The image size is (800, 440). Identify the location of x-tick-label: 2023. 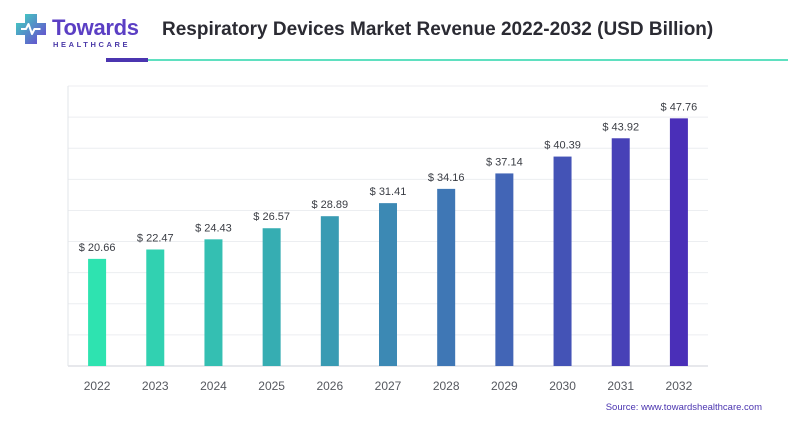
(155, 386).